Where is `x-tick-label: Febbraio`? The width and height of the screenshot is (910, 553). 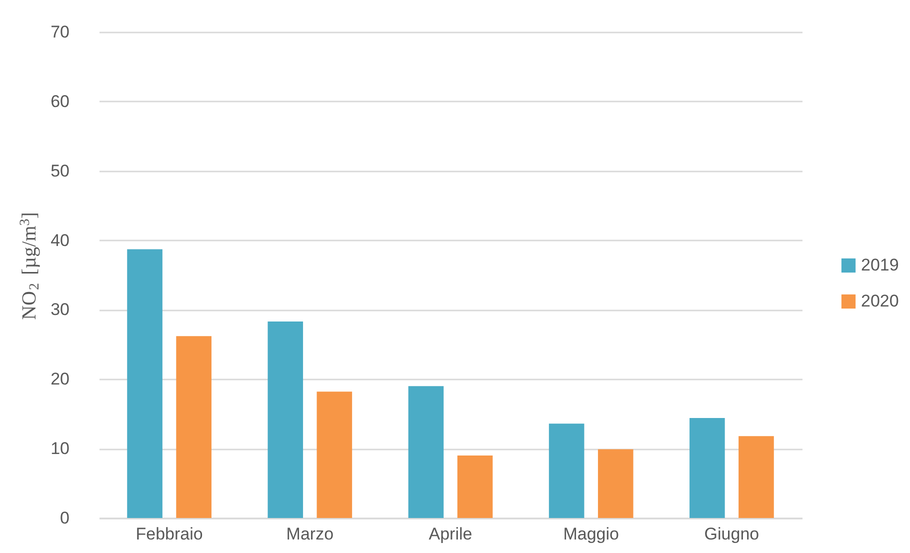
x-tick-label: Febbraio is located at coordinates (169, 534).